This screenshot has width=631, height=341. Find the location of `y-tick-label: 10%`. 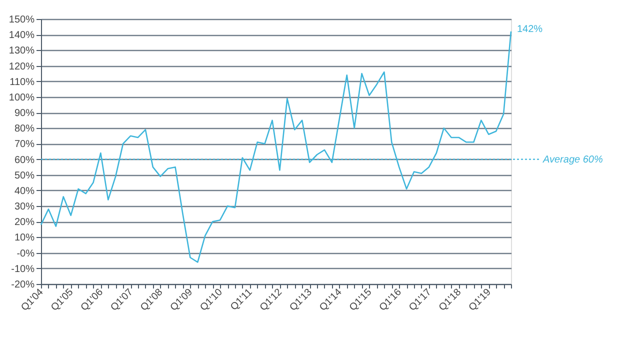

y-tick-label: 10% is located at coordinates (24, 238).